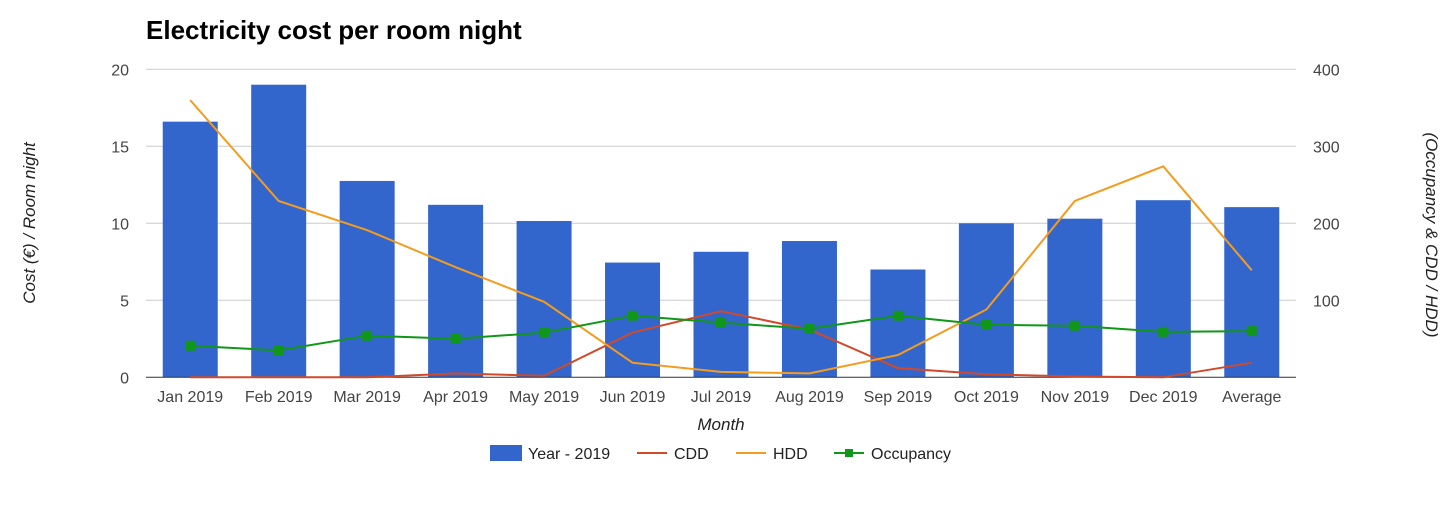  I want to click on x-tick-label: Jun 2019, so click(633, 397).